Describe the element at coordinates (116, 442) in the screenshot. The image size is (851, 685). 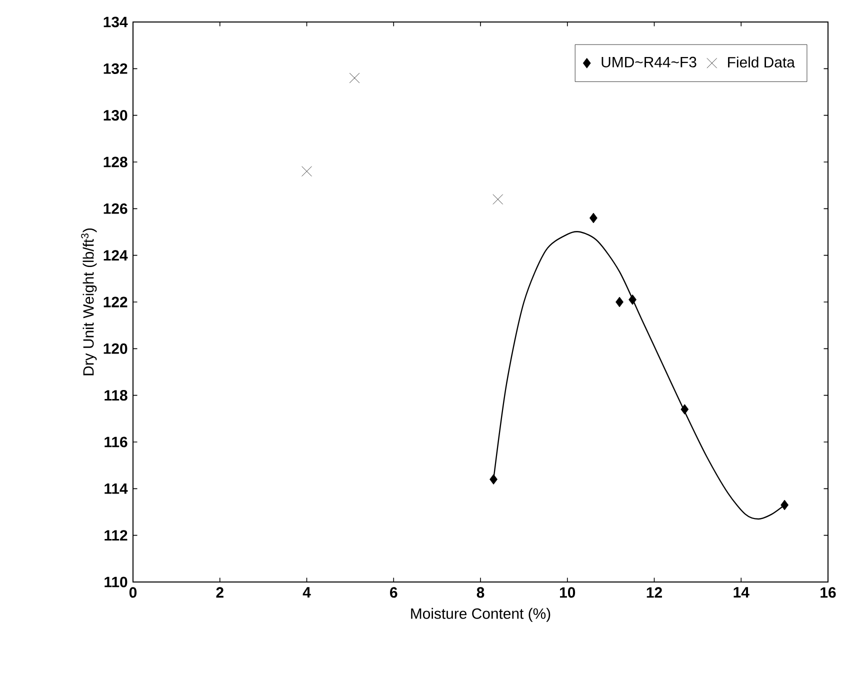
I see `y-tick-label: 116` at that location.